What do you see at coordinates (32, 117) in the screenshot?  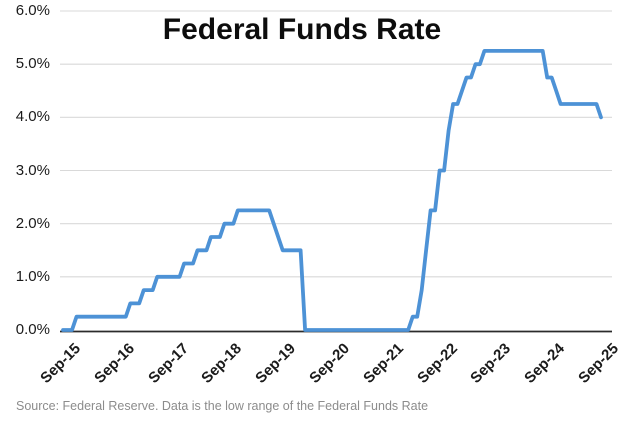 I see `y-tick-label: 4.0%` at bounding box center [32, 117].